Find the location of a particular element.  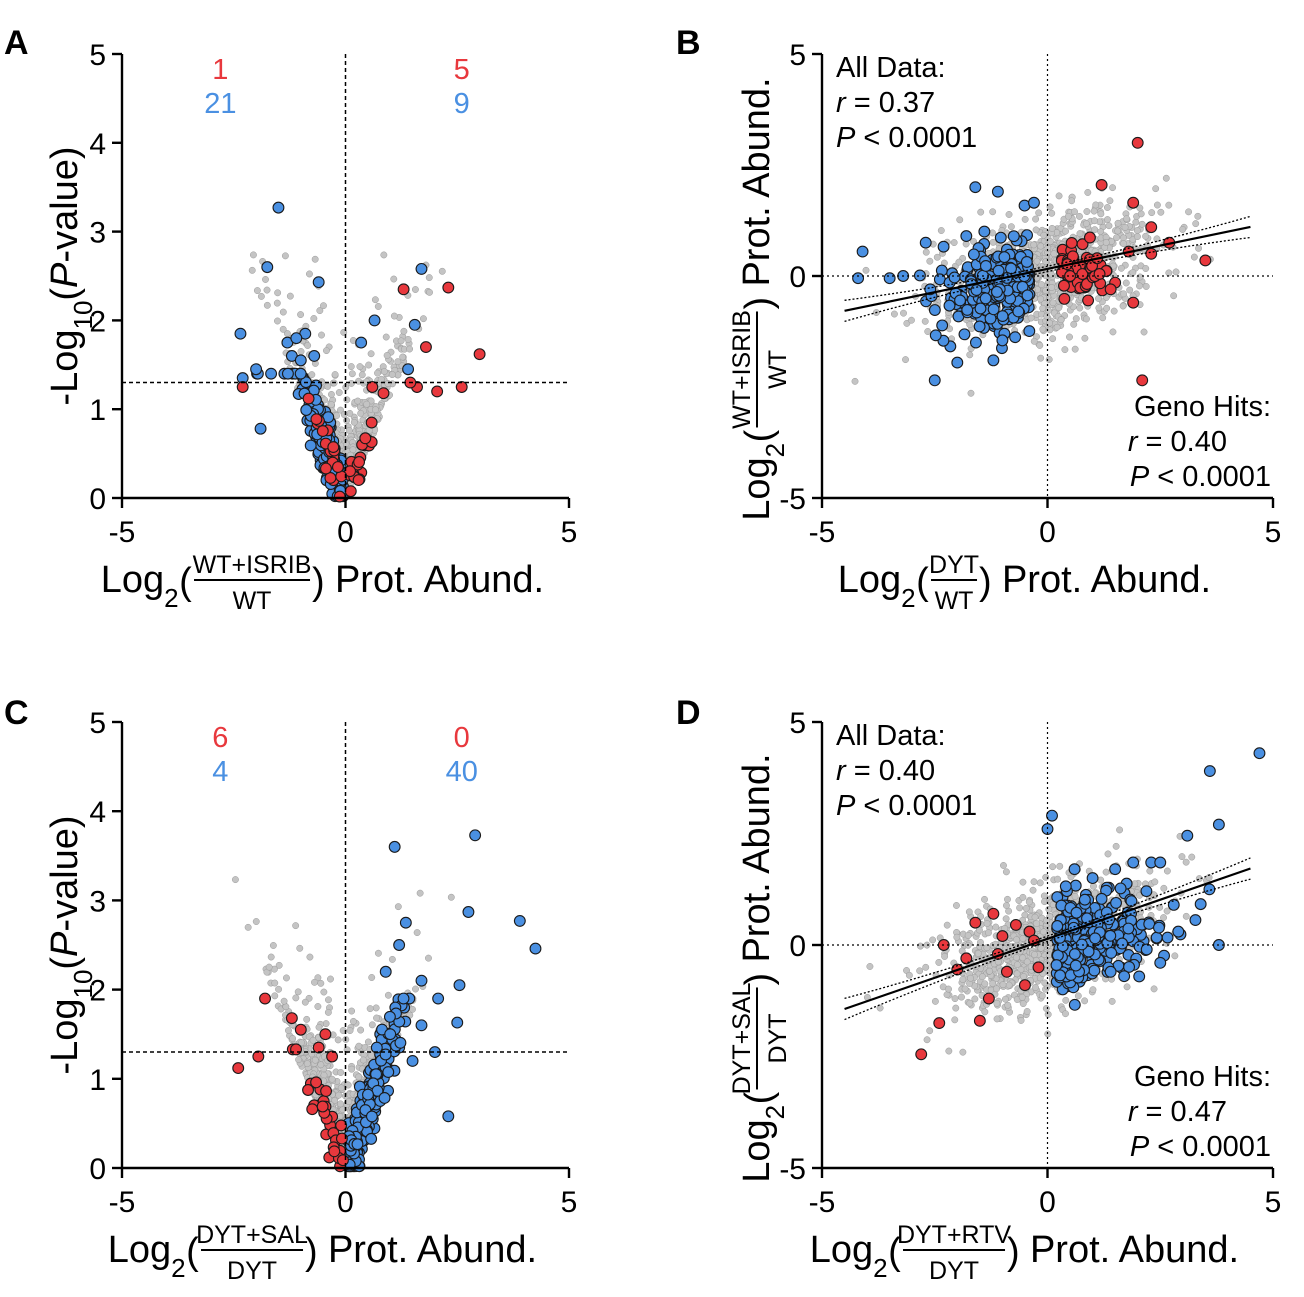

y-tick-label: -5 is located at coordinates (792, 1169).